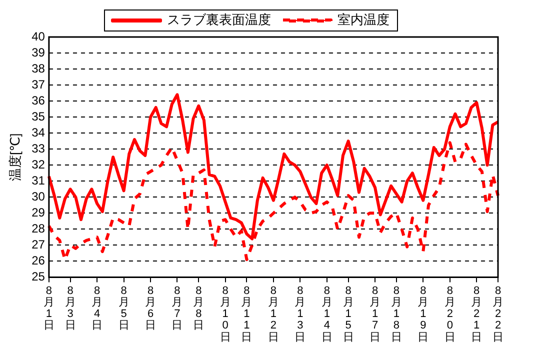 The height and width of the screenshot is (346, 560). What do you see at coordinates (225, 314) in the screenshot?
I see `x-tick-label: 8月10日` at bounding box center [225, 314].